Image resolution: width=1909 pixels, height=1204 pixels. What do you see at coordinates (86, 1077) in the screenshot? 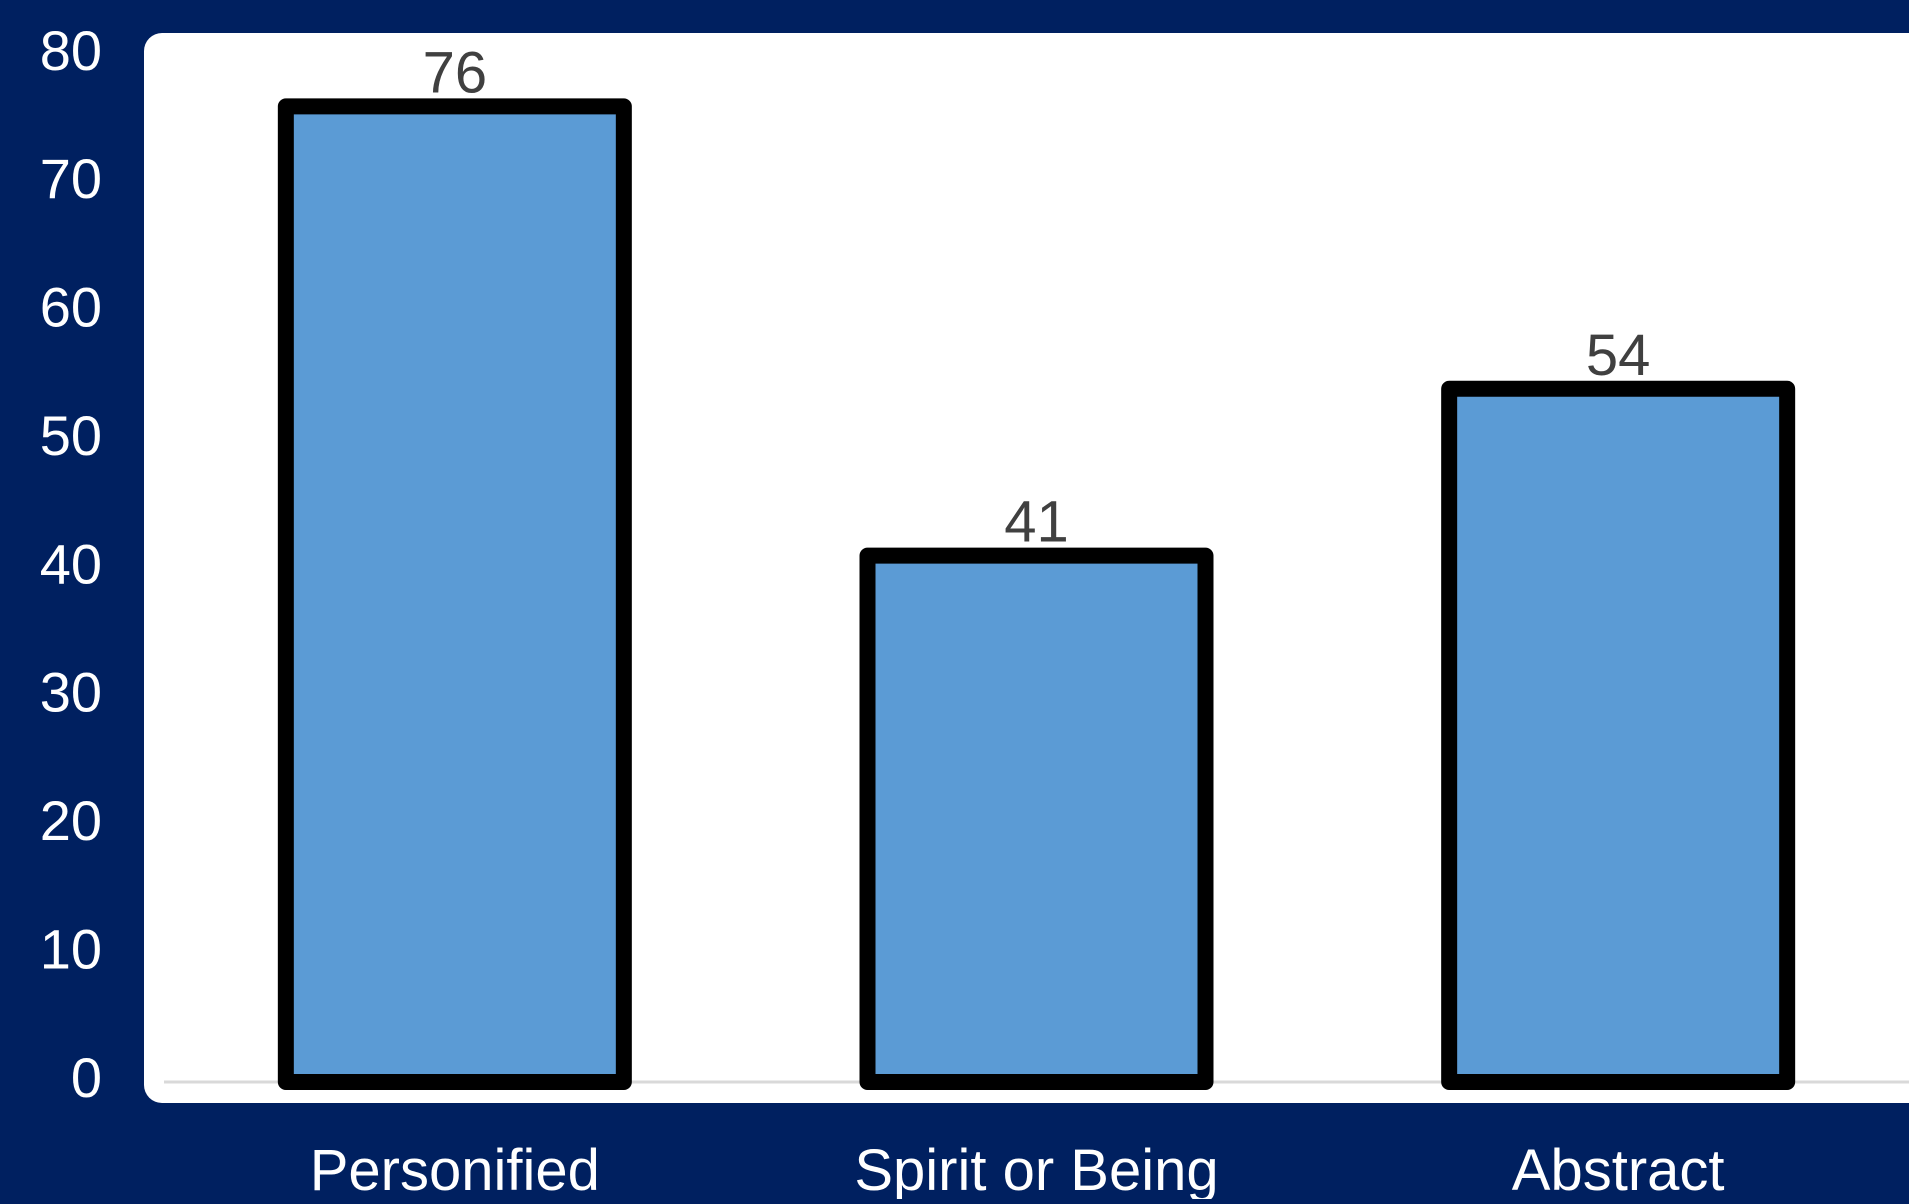
I see `y-tick-label: 0` at bounding box center [86, 1077].